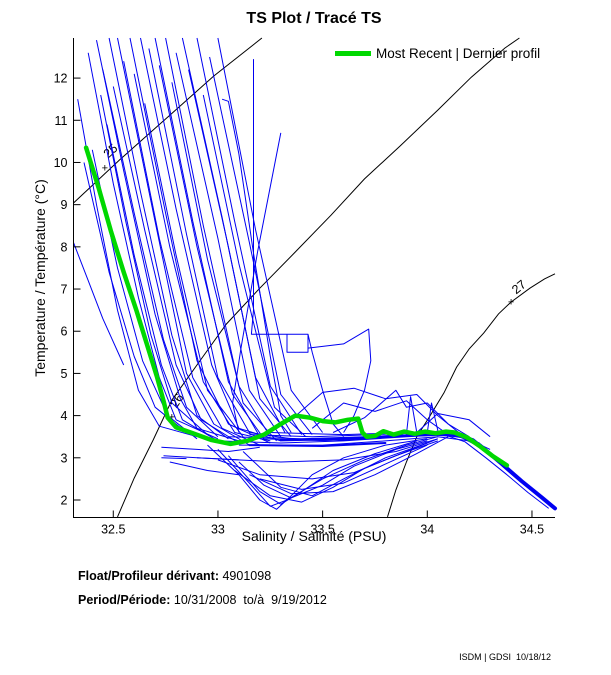 The height and width of the screenshot is (675, 611). What do you see at coordinates (314, 18) in the screenshot?
I see `chart-title: TS Plot / Tracé TS` at bounding box center [314, 18].